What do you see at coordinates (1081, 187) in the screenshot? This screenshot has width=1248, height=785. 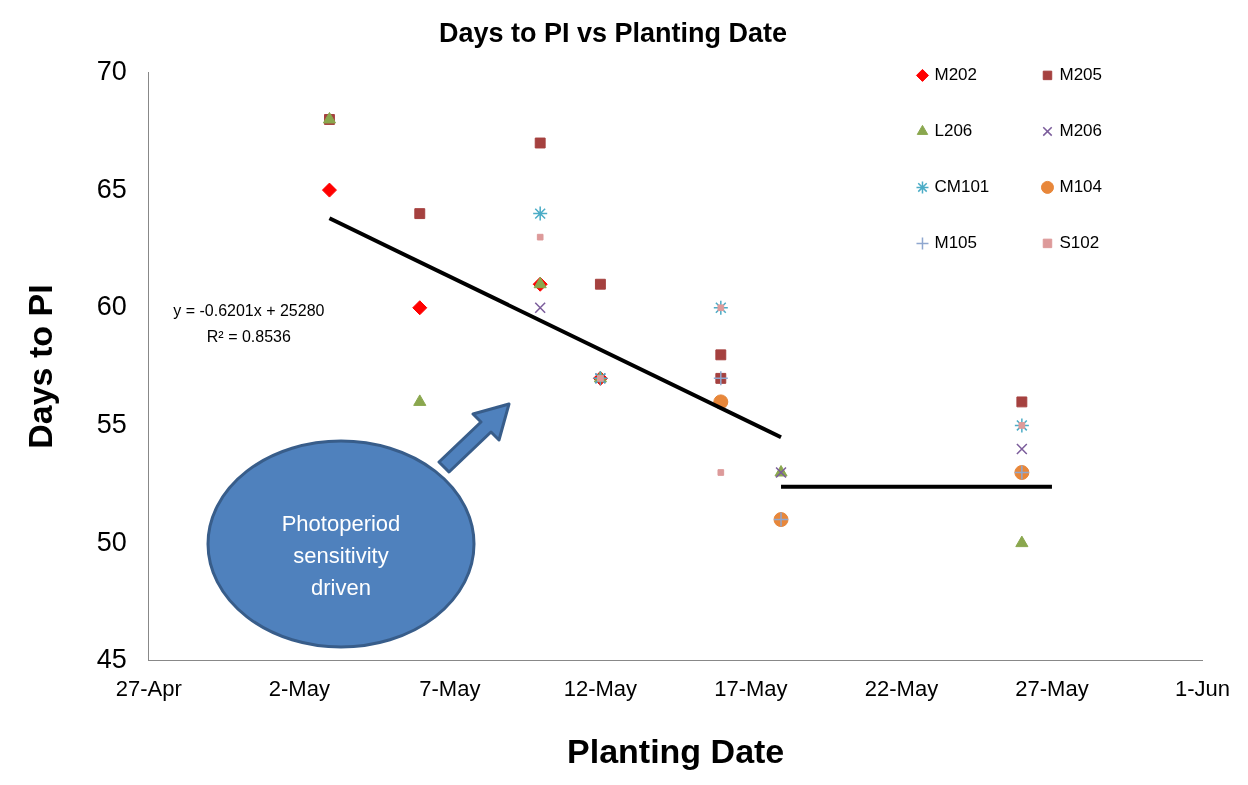 I see `legend-label: M104` at bounding box center [1081, 187].